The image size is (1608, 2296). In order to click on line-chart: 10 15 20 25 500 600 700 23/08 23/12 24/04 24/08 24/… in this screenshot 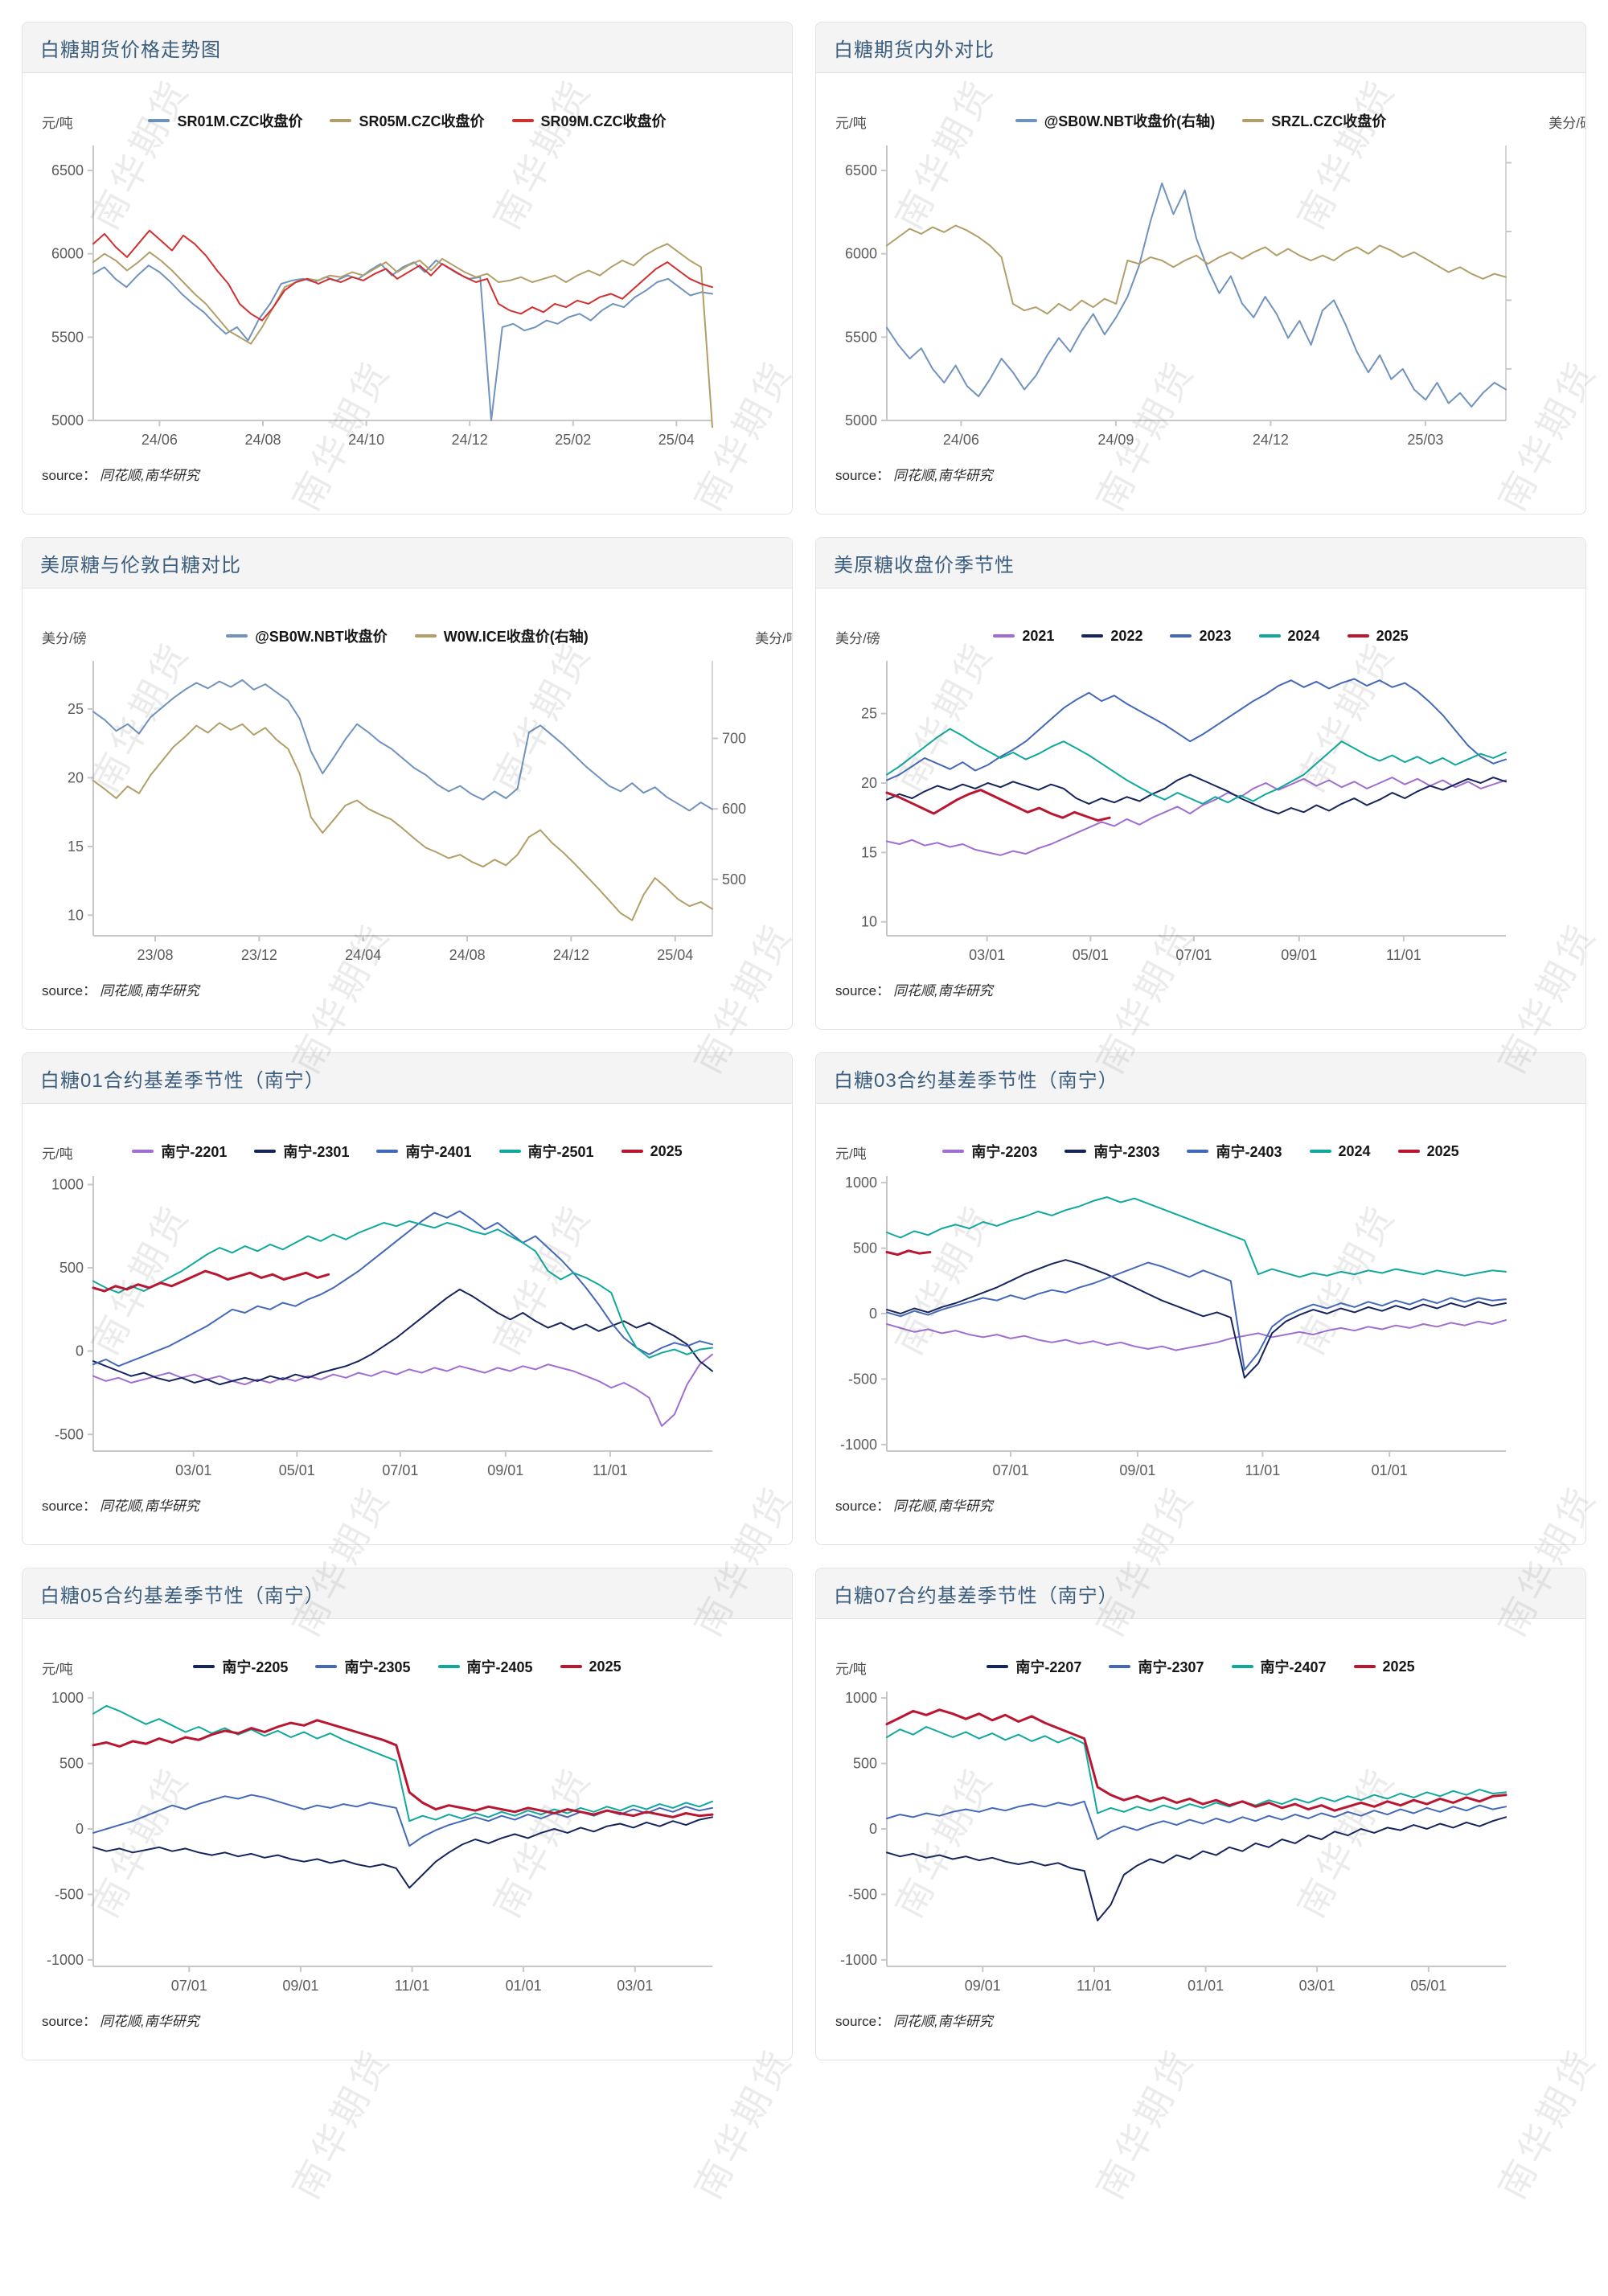, I will do `click(407, 812)`.